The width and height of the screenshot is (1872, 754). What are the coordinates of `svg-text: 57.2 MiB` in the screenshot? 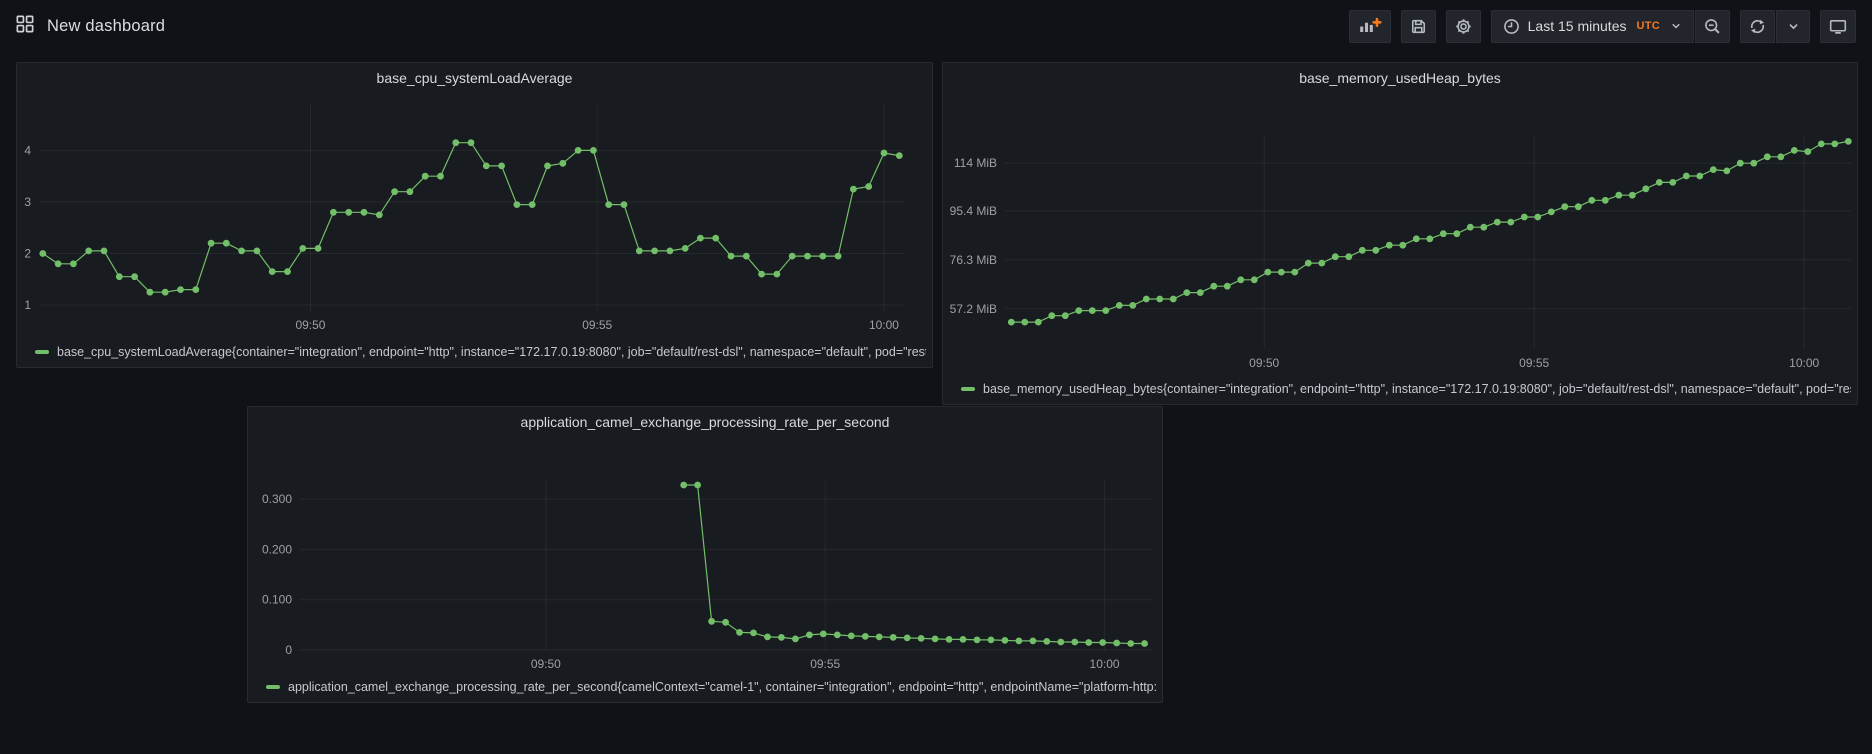 It's located at (973, 309).